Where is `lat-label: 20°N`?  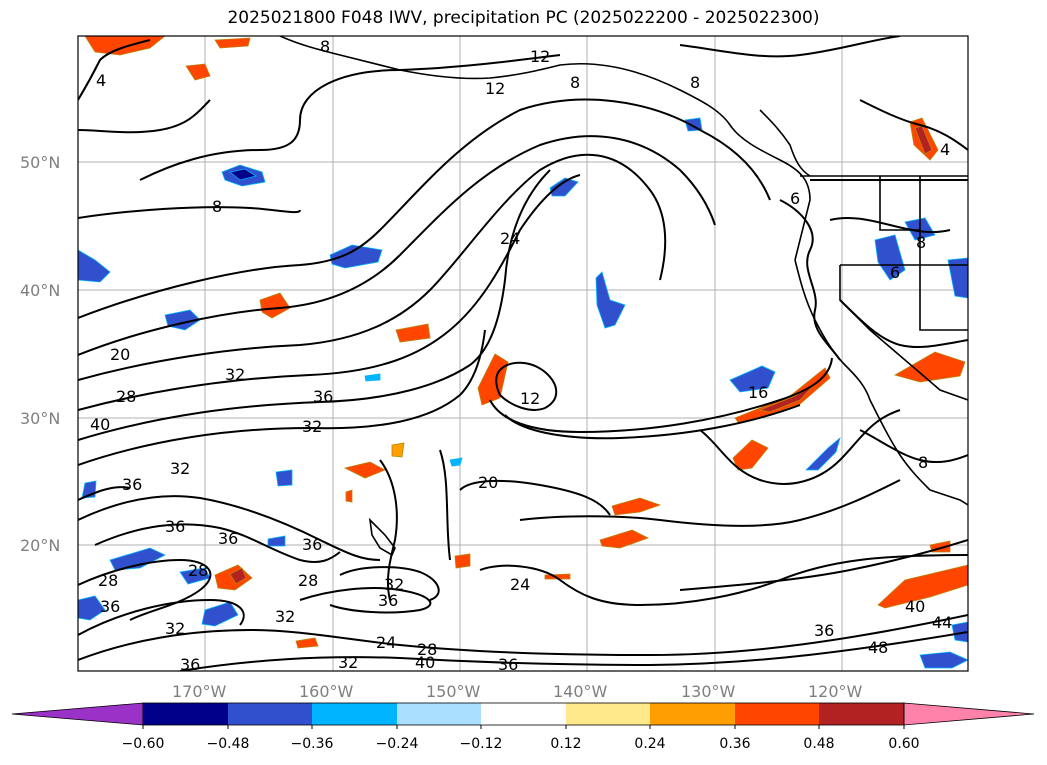 lat-label: 20°N is located at coordinates (40, 545).